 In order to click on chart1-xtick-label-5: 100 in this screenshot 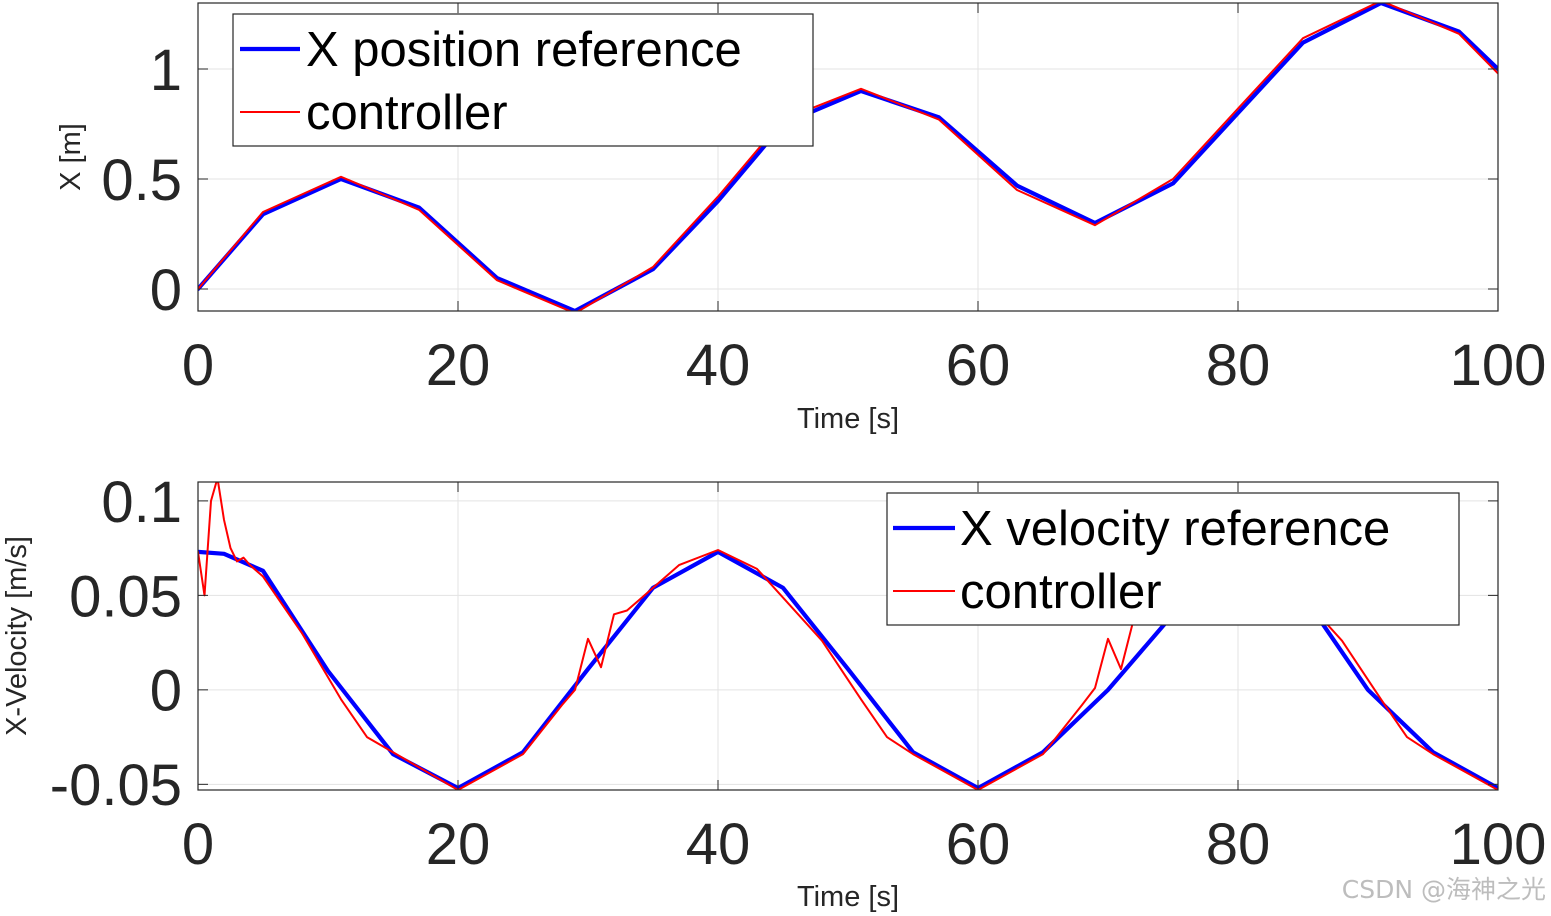, I will do `click(1498, 844)`.